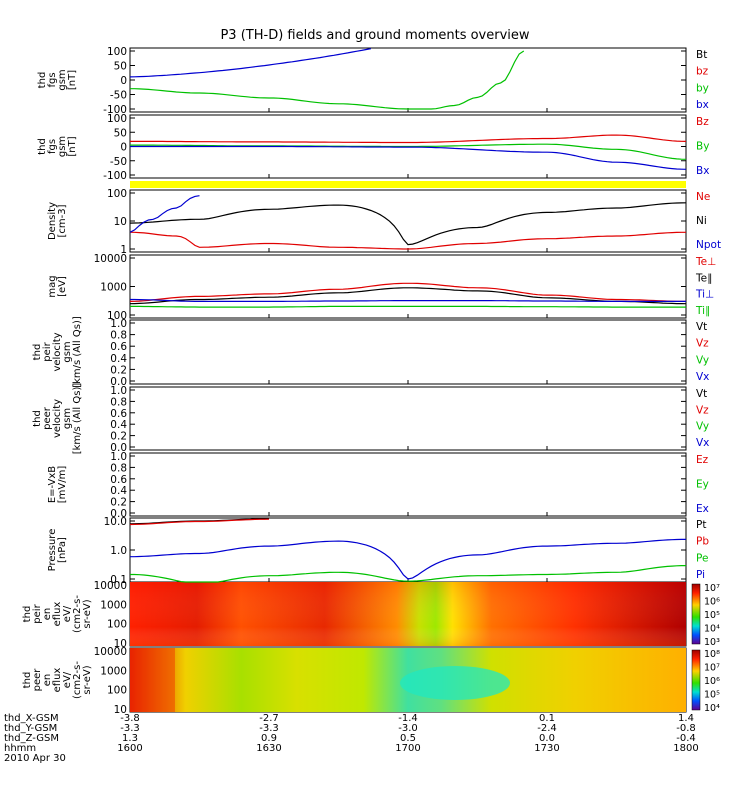  I want to click on y-axis-label: Pressure, so click(52, 550).